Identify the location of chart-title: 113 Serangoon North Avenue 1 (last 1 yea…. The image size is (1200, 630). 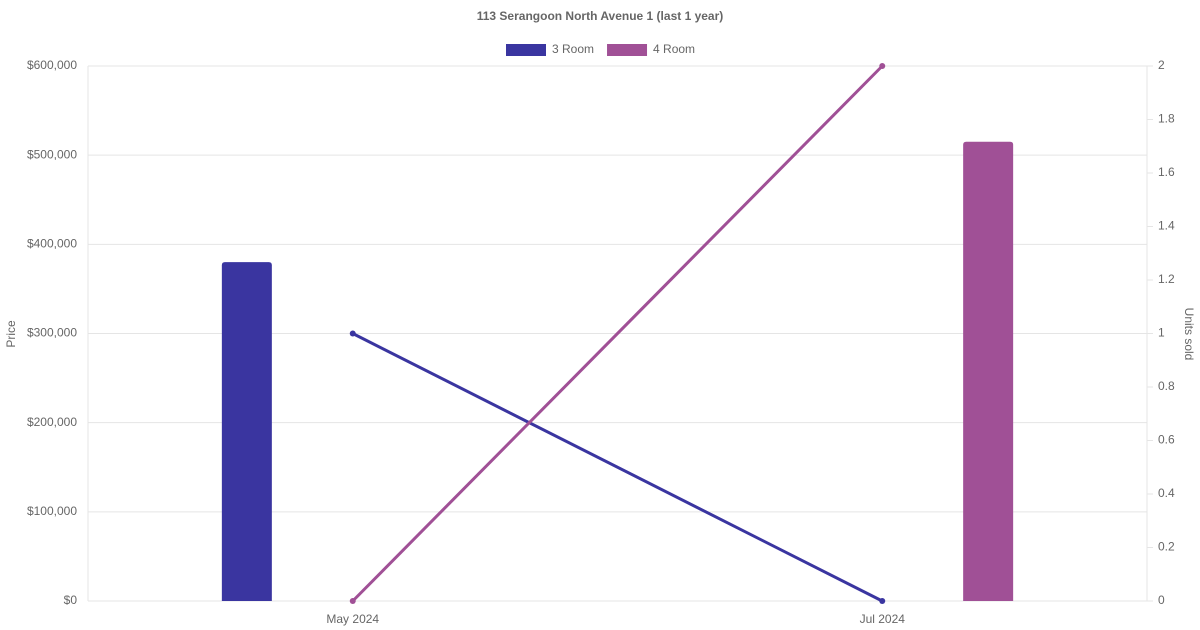
(600, 16).